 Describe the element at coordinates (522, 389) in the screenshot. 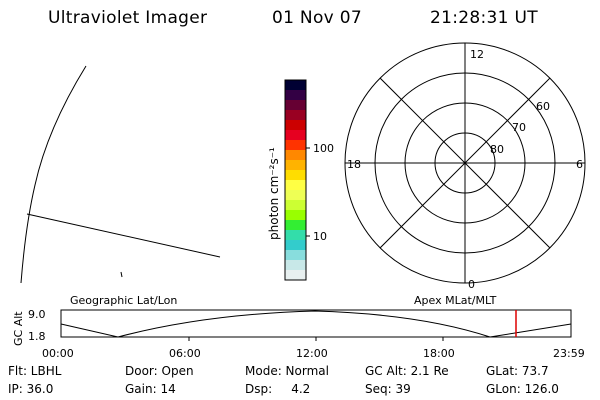

I see `info-glon: GLon: 126.0` at that location.